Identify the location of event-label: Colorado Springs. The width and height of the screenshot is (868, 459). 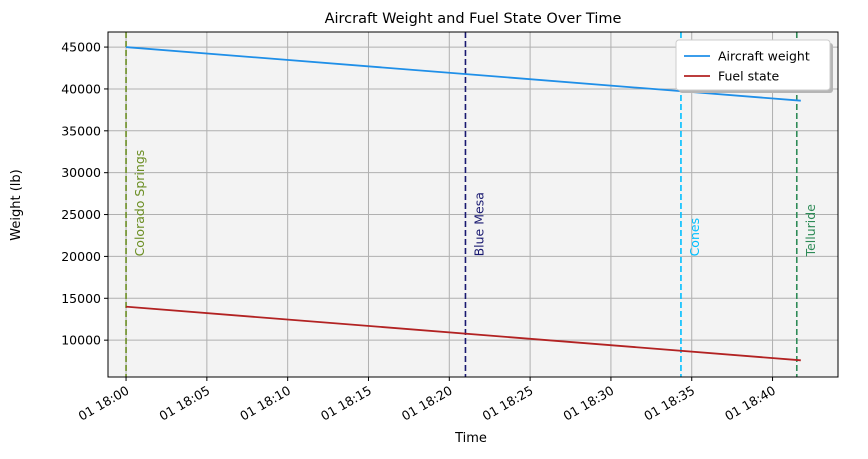
(139, 203).